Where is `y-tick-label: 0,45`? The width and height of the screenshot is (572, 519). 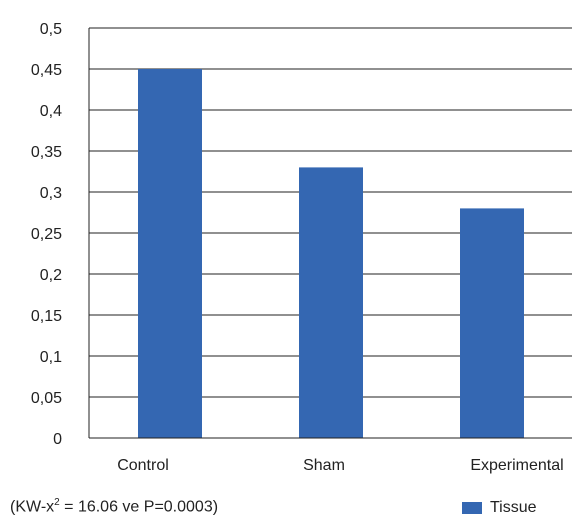
y-tick-label: 0,45 is located at coordinates (46, 70).